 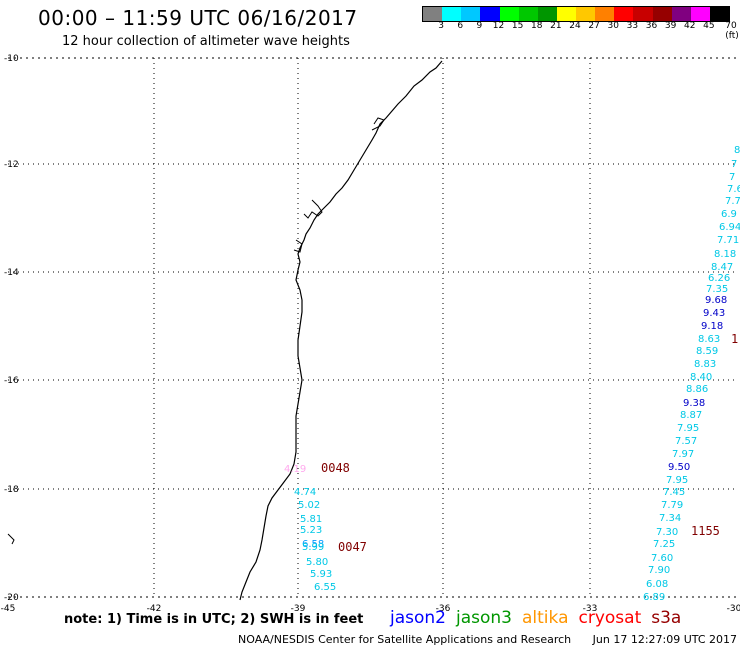 I want to click on wave-height-label: 7.97, so click(x=683, y=454).